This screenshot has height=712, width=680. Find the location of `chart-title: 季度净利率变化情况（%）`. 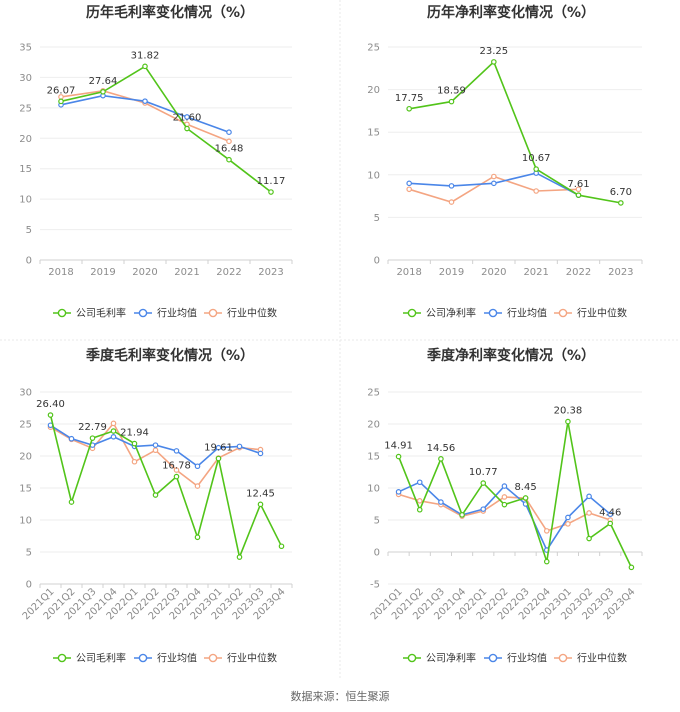

chart-title: 季度净利率变化情况（%） is located at coordinates (510, 355).